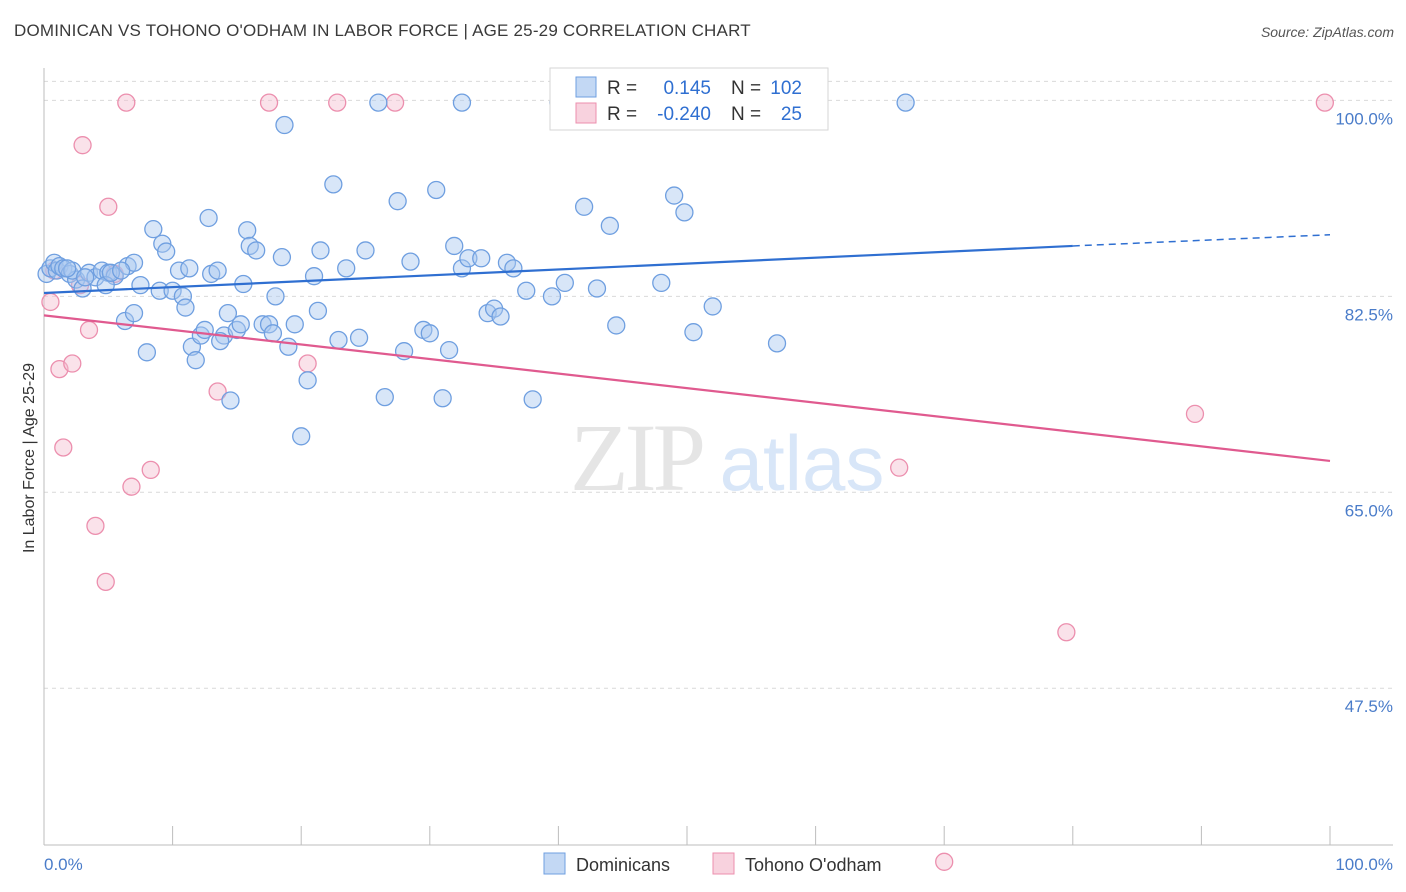 This screenshot has width=1406, height=892. I want to click on series-legend-swatch-dominicans, so click(554, 863).